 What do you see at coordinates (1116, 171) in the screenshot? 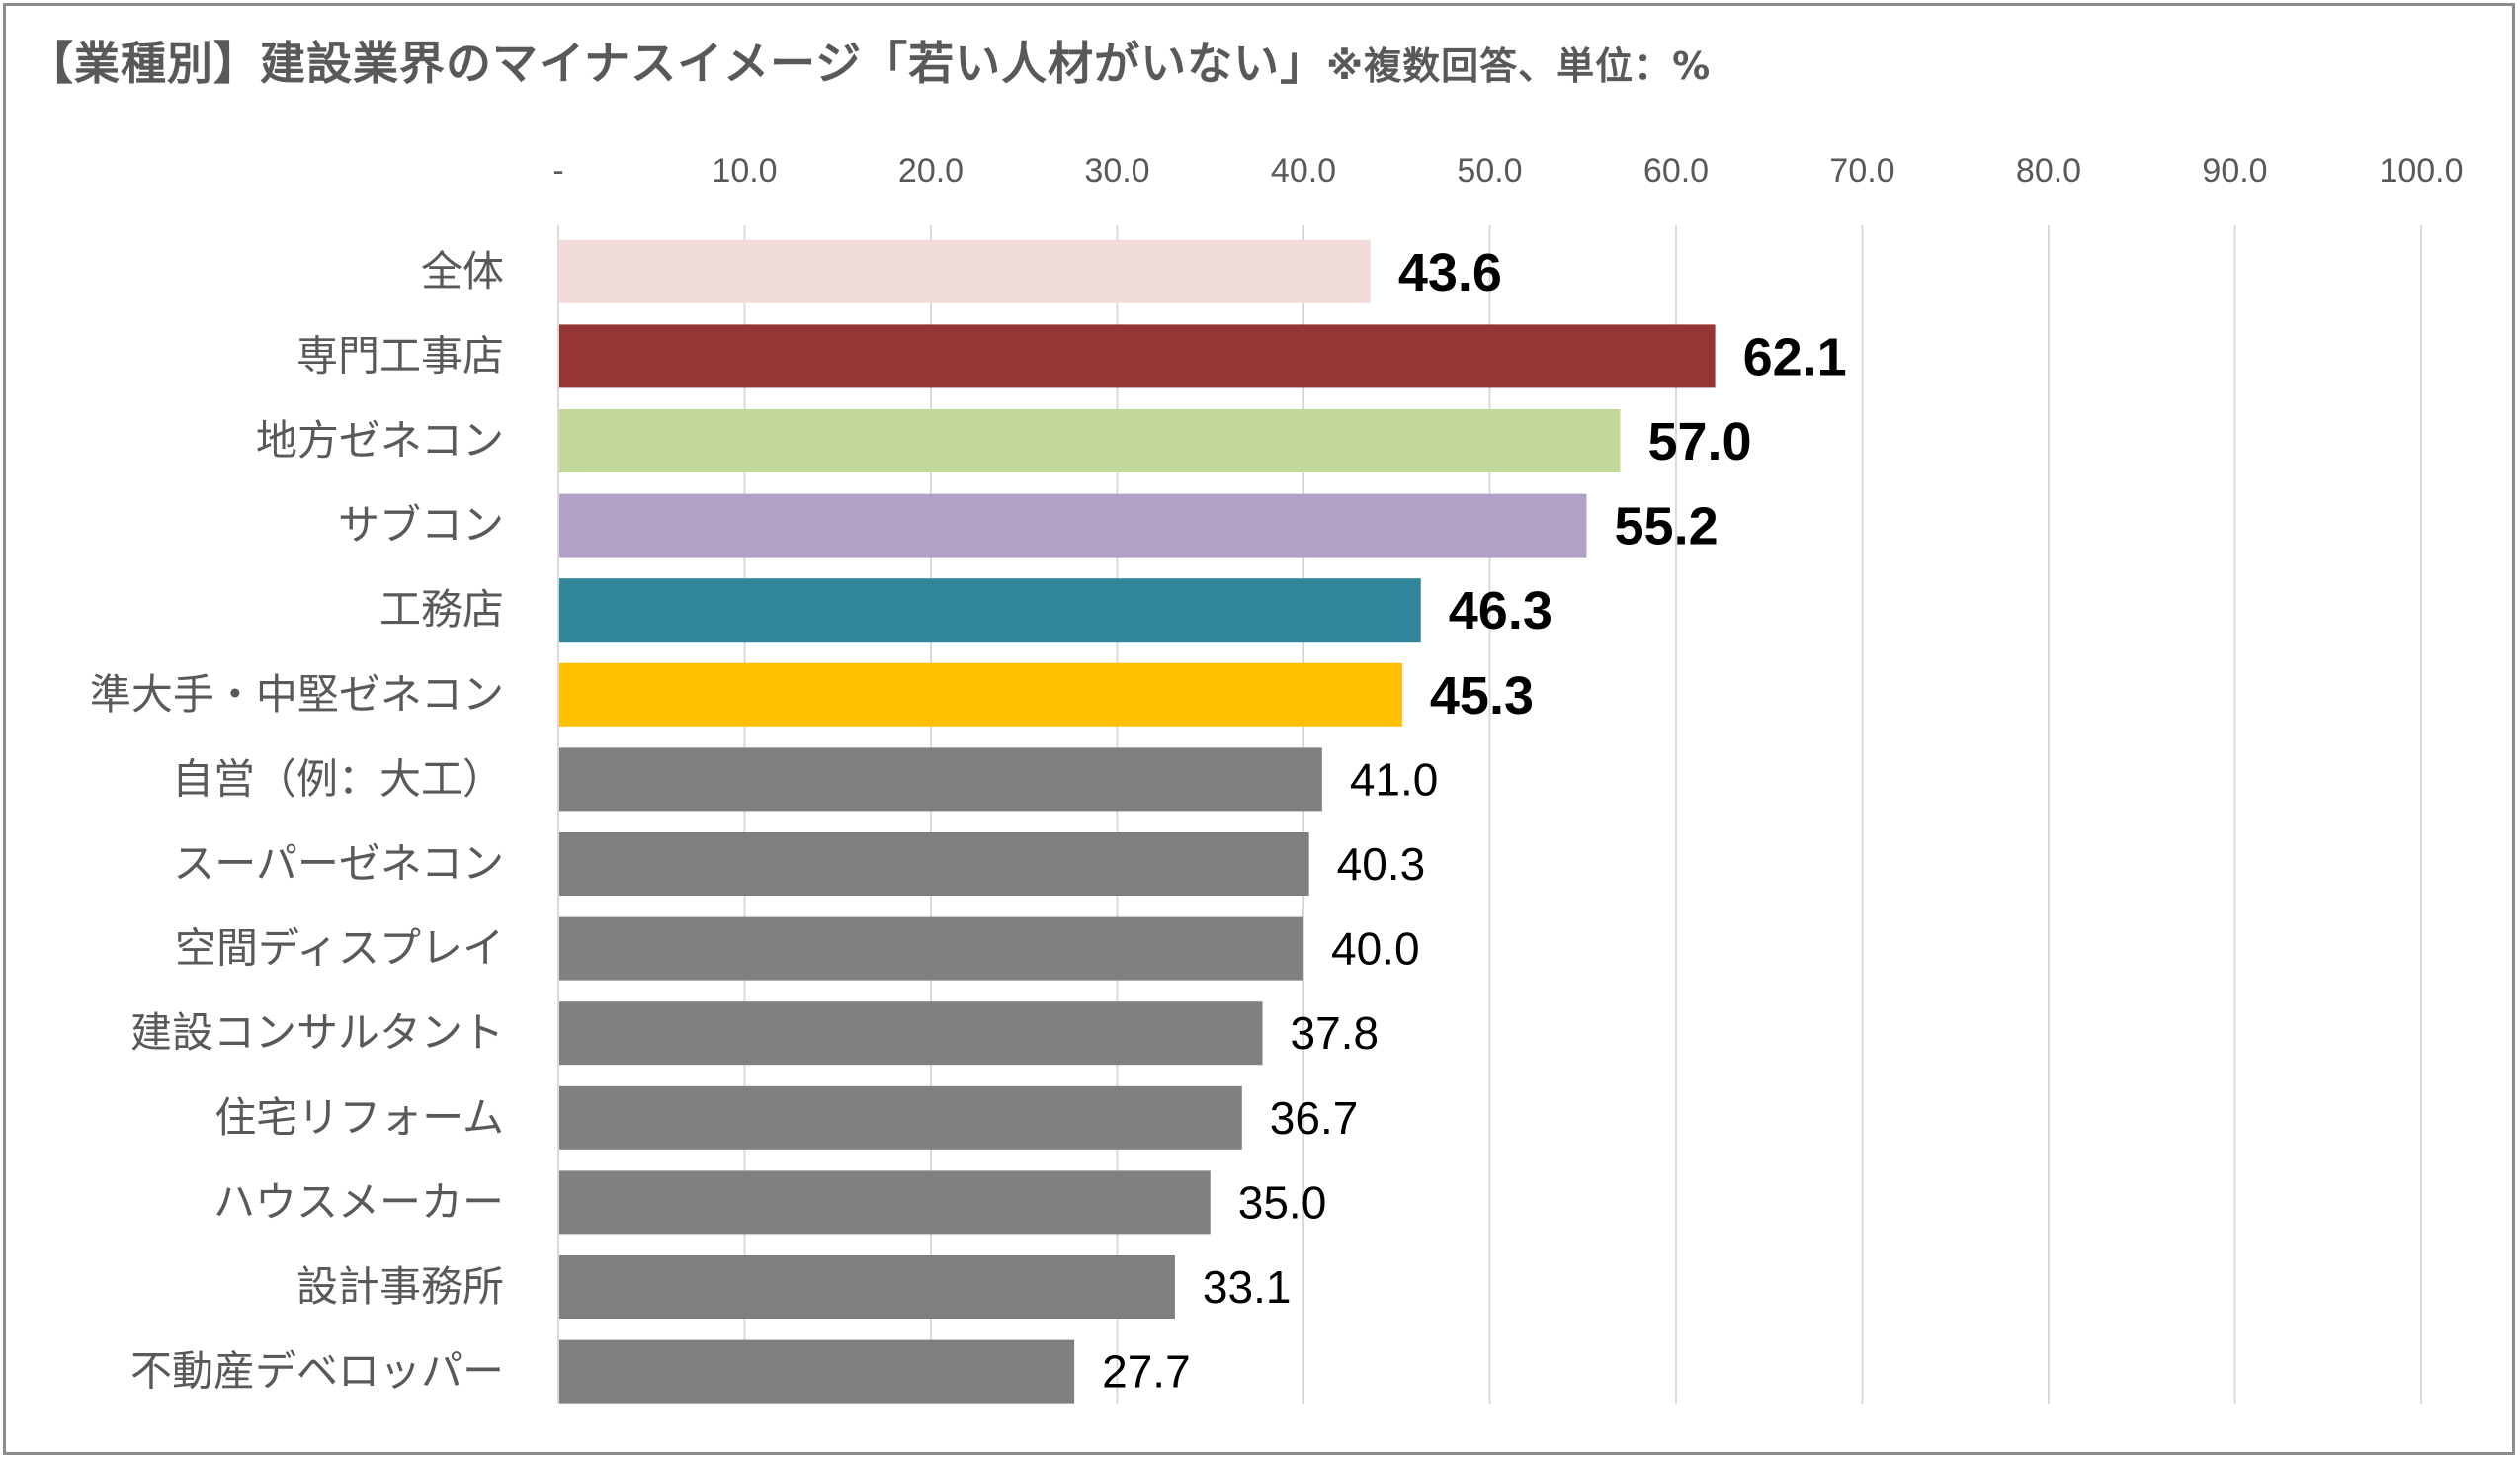
I see `x-tick-label-3: 30.0` at bounding box center [1116, 171].